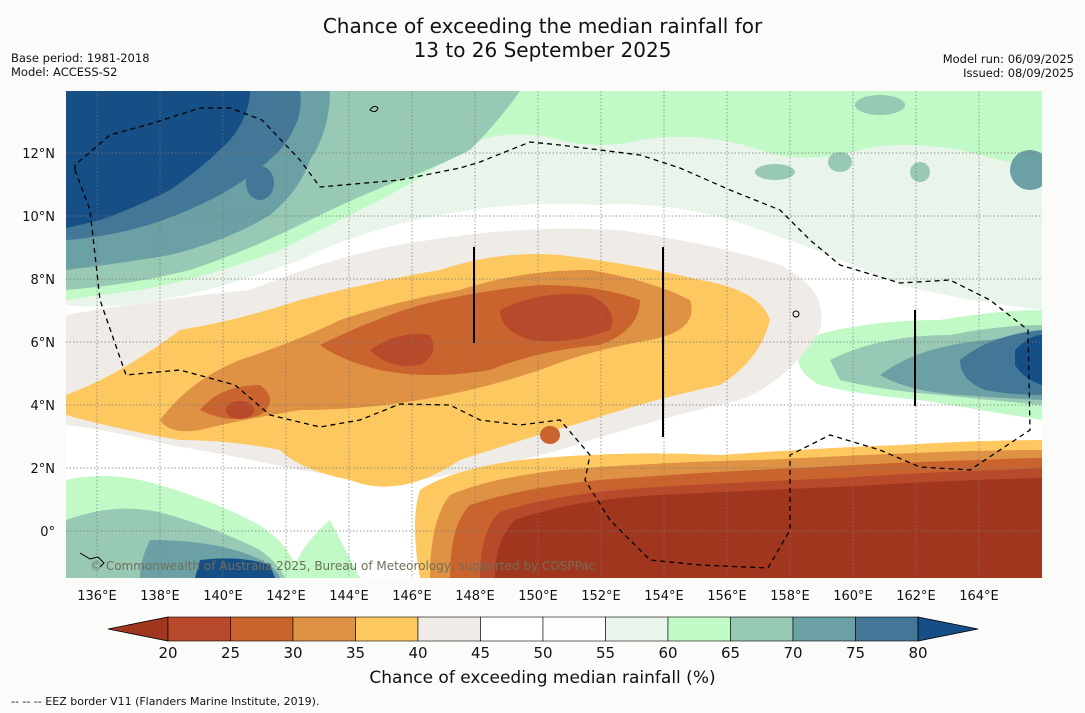 This screenshot has height=713, width=1085. Describe the element at coordinates (605, 653) in the screenshot. I see `legend-tick-label: 55` at that location.